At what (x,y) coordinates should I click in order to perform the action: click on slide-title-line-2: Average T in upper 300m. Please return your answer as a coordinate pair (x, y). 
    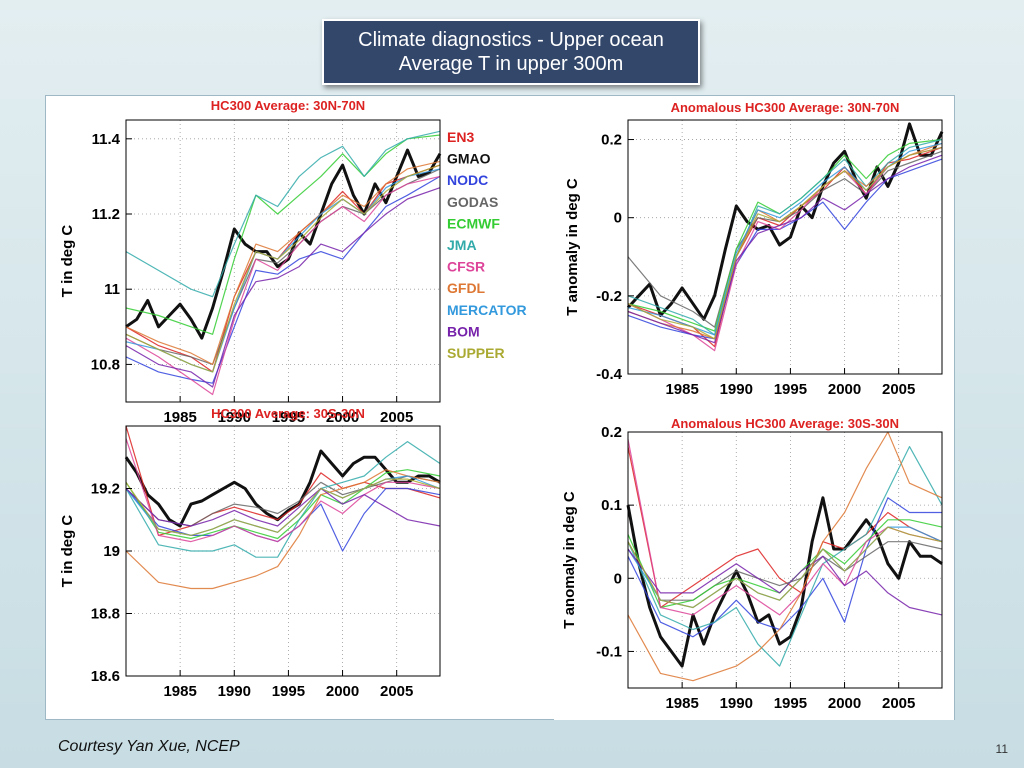
    Looking at the image, I should click on (511, 64).